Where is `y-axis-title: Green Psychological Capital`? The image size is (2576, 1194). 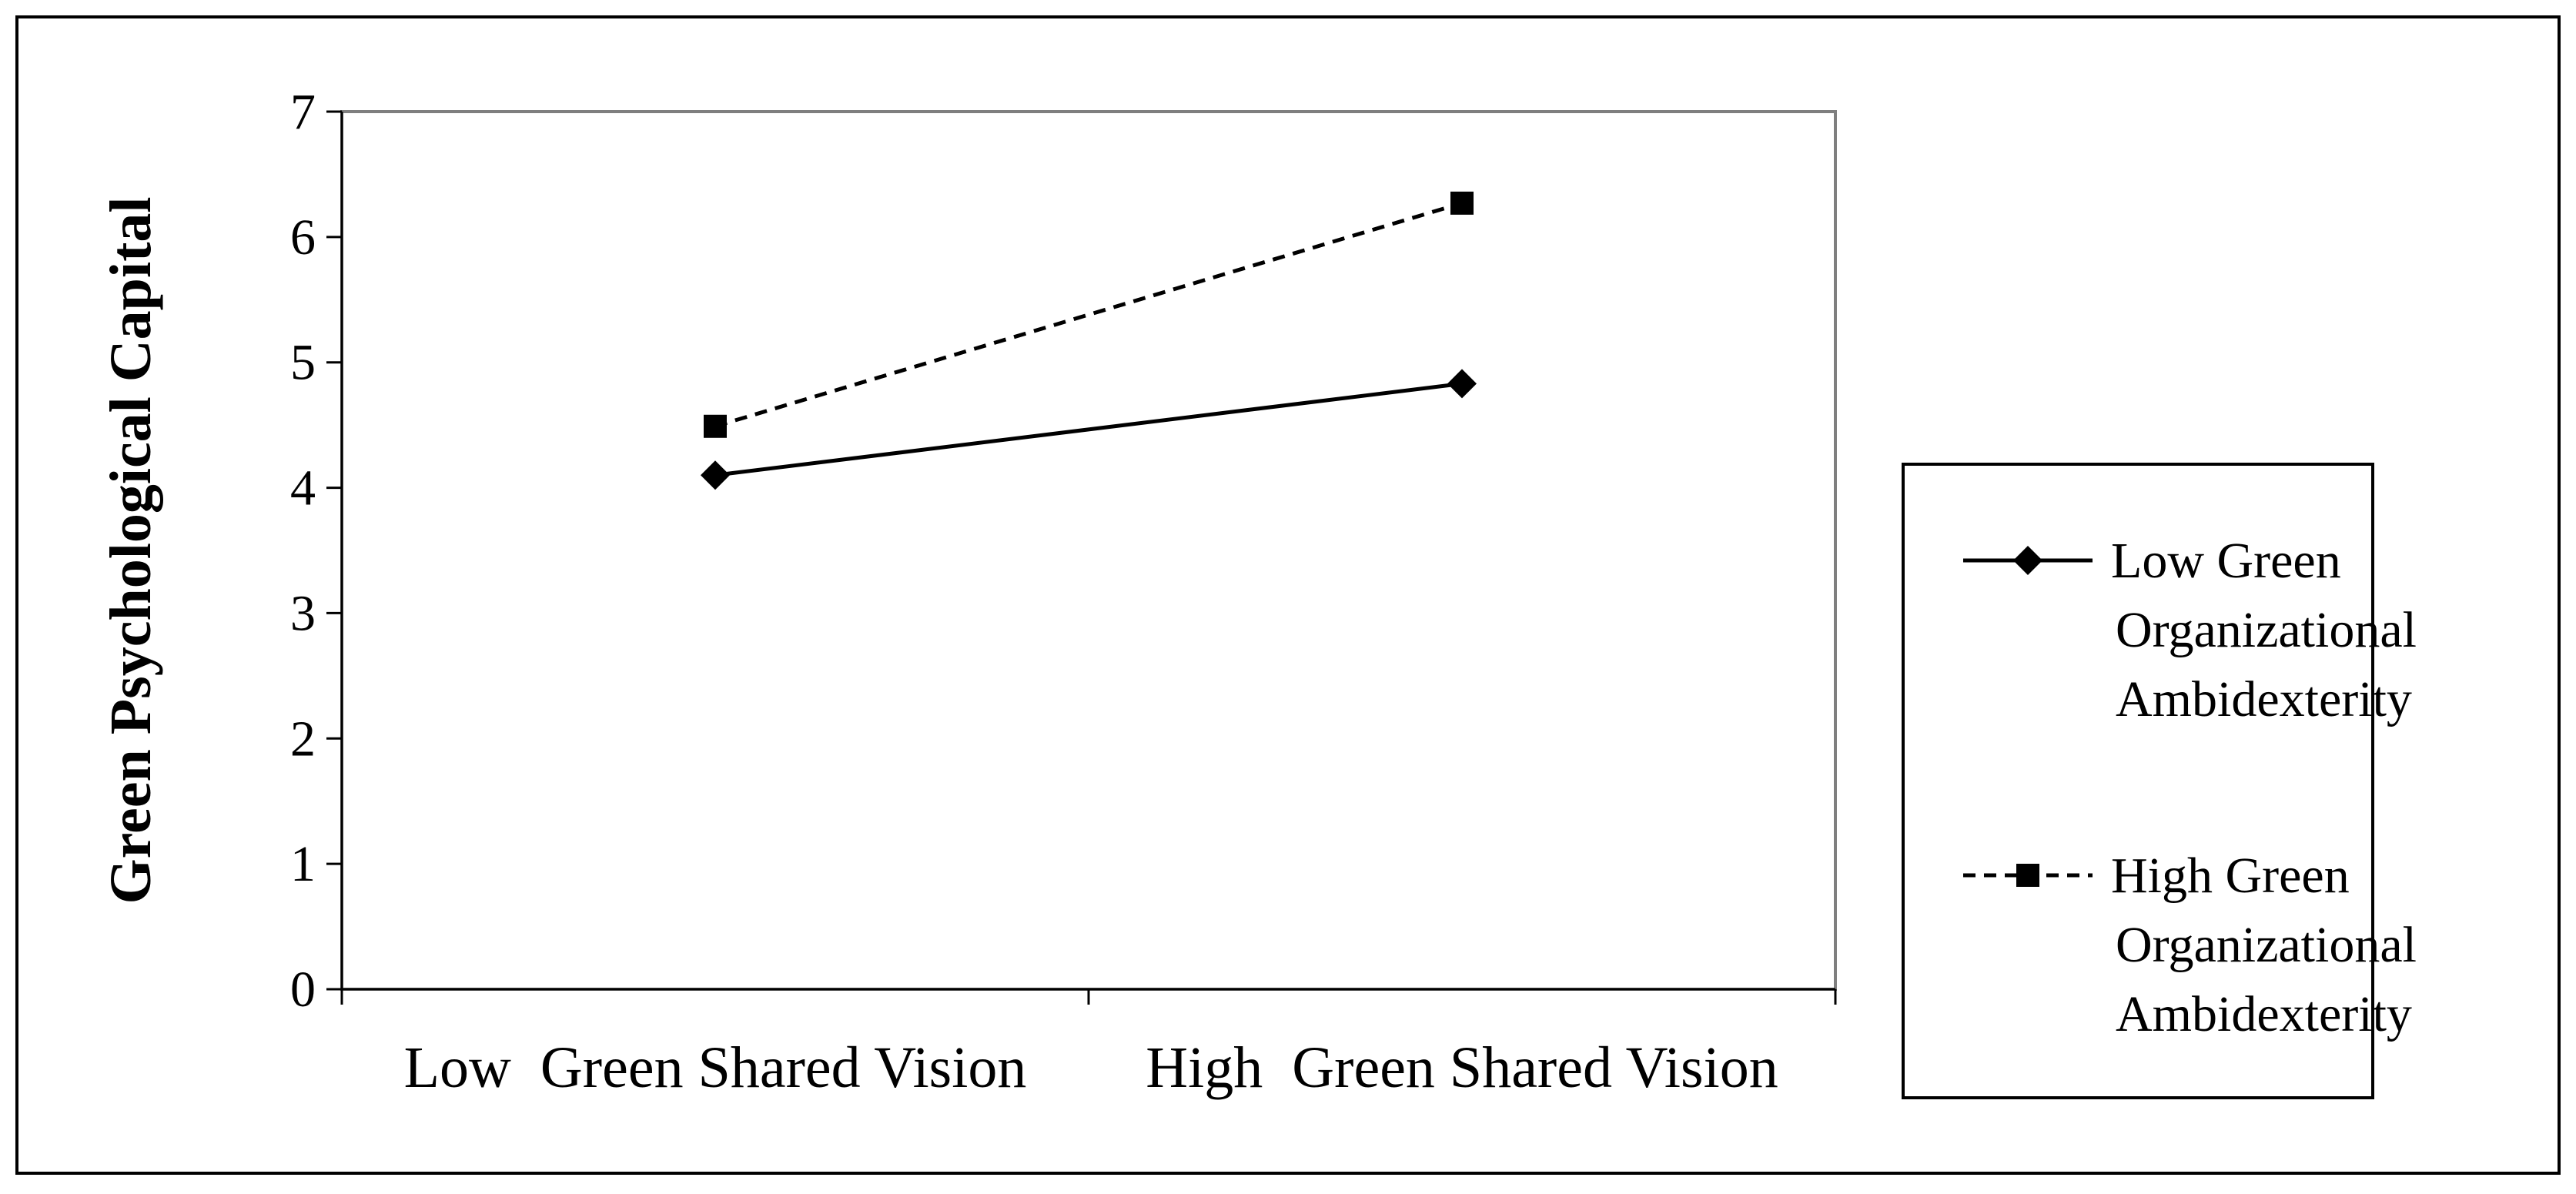
y-axis-title: Green Psychological Capital is located at coordinates (131, 551).